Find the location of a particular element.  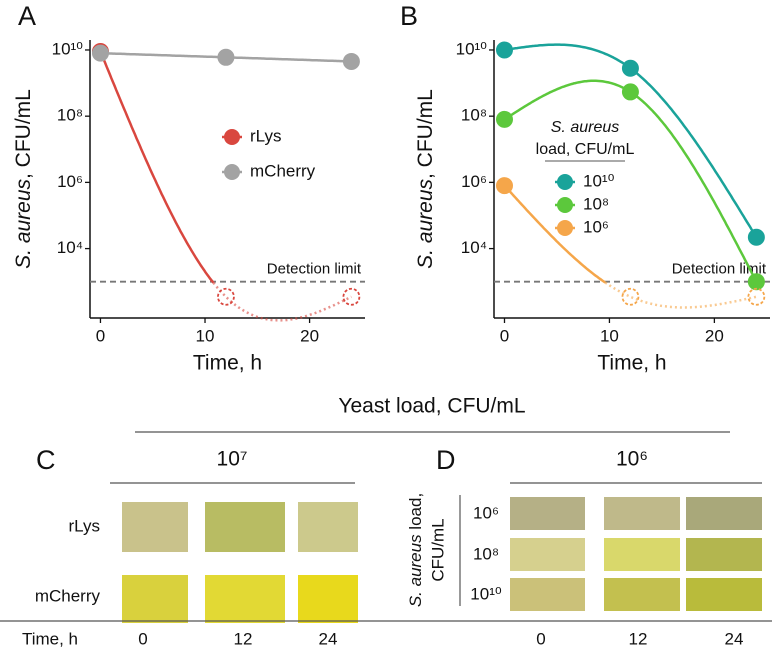

row-title-italic: S. aureus is located at coordinates (415, 570).